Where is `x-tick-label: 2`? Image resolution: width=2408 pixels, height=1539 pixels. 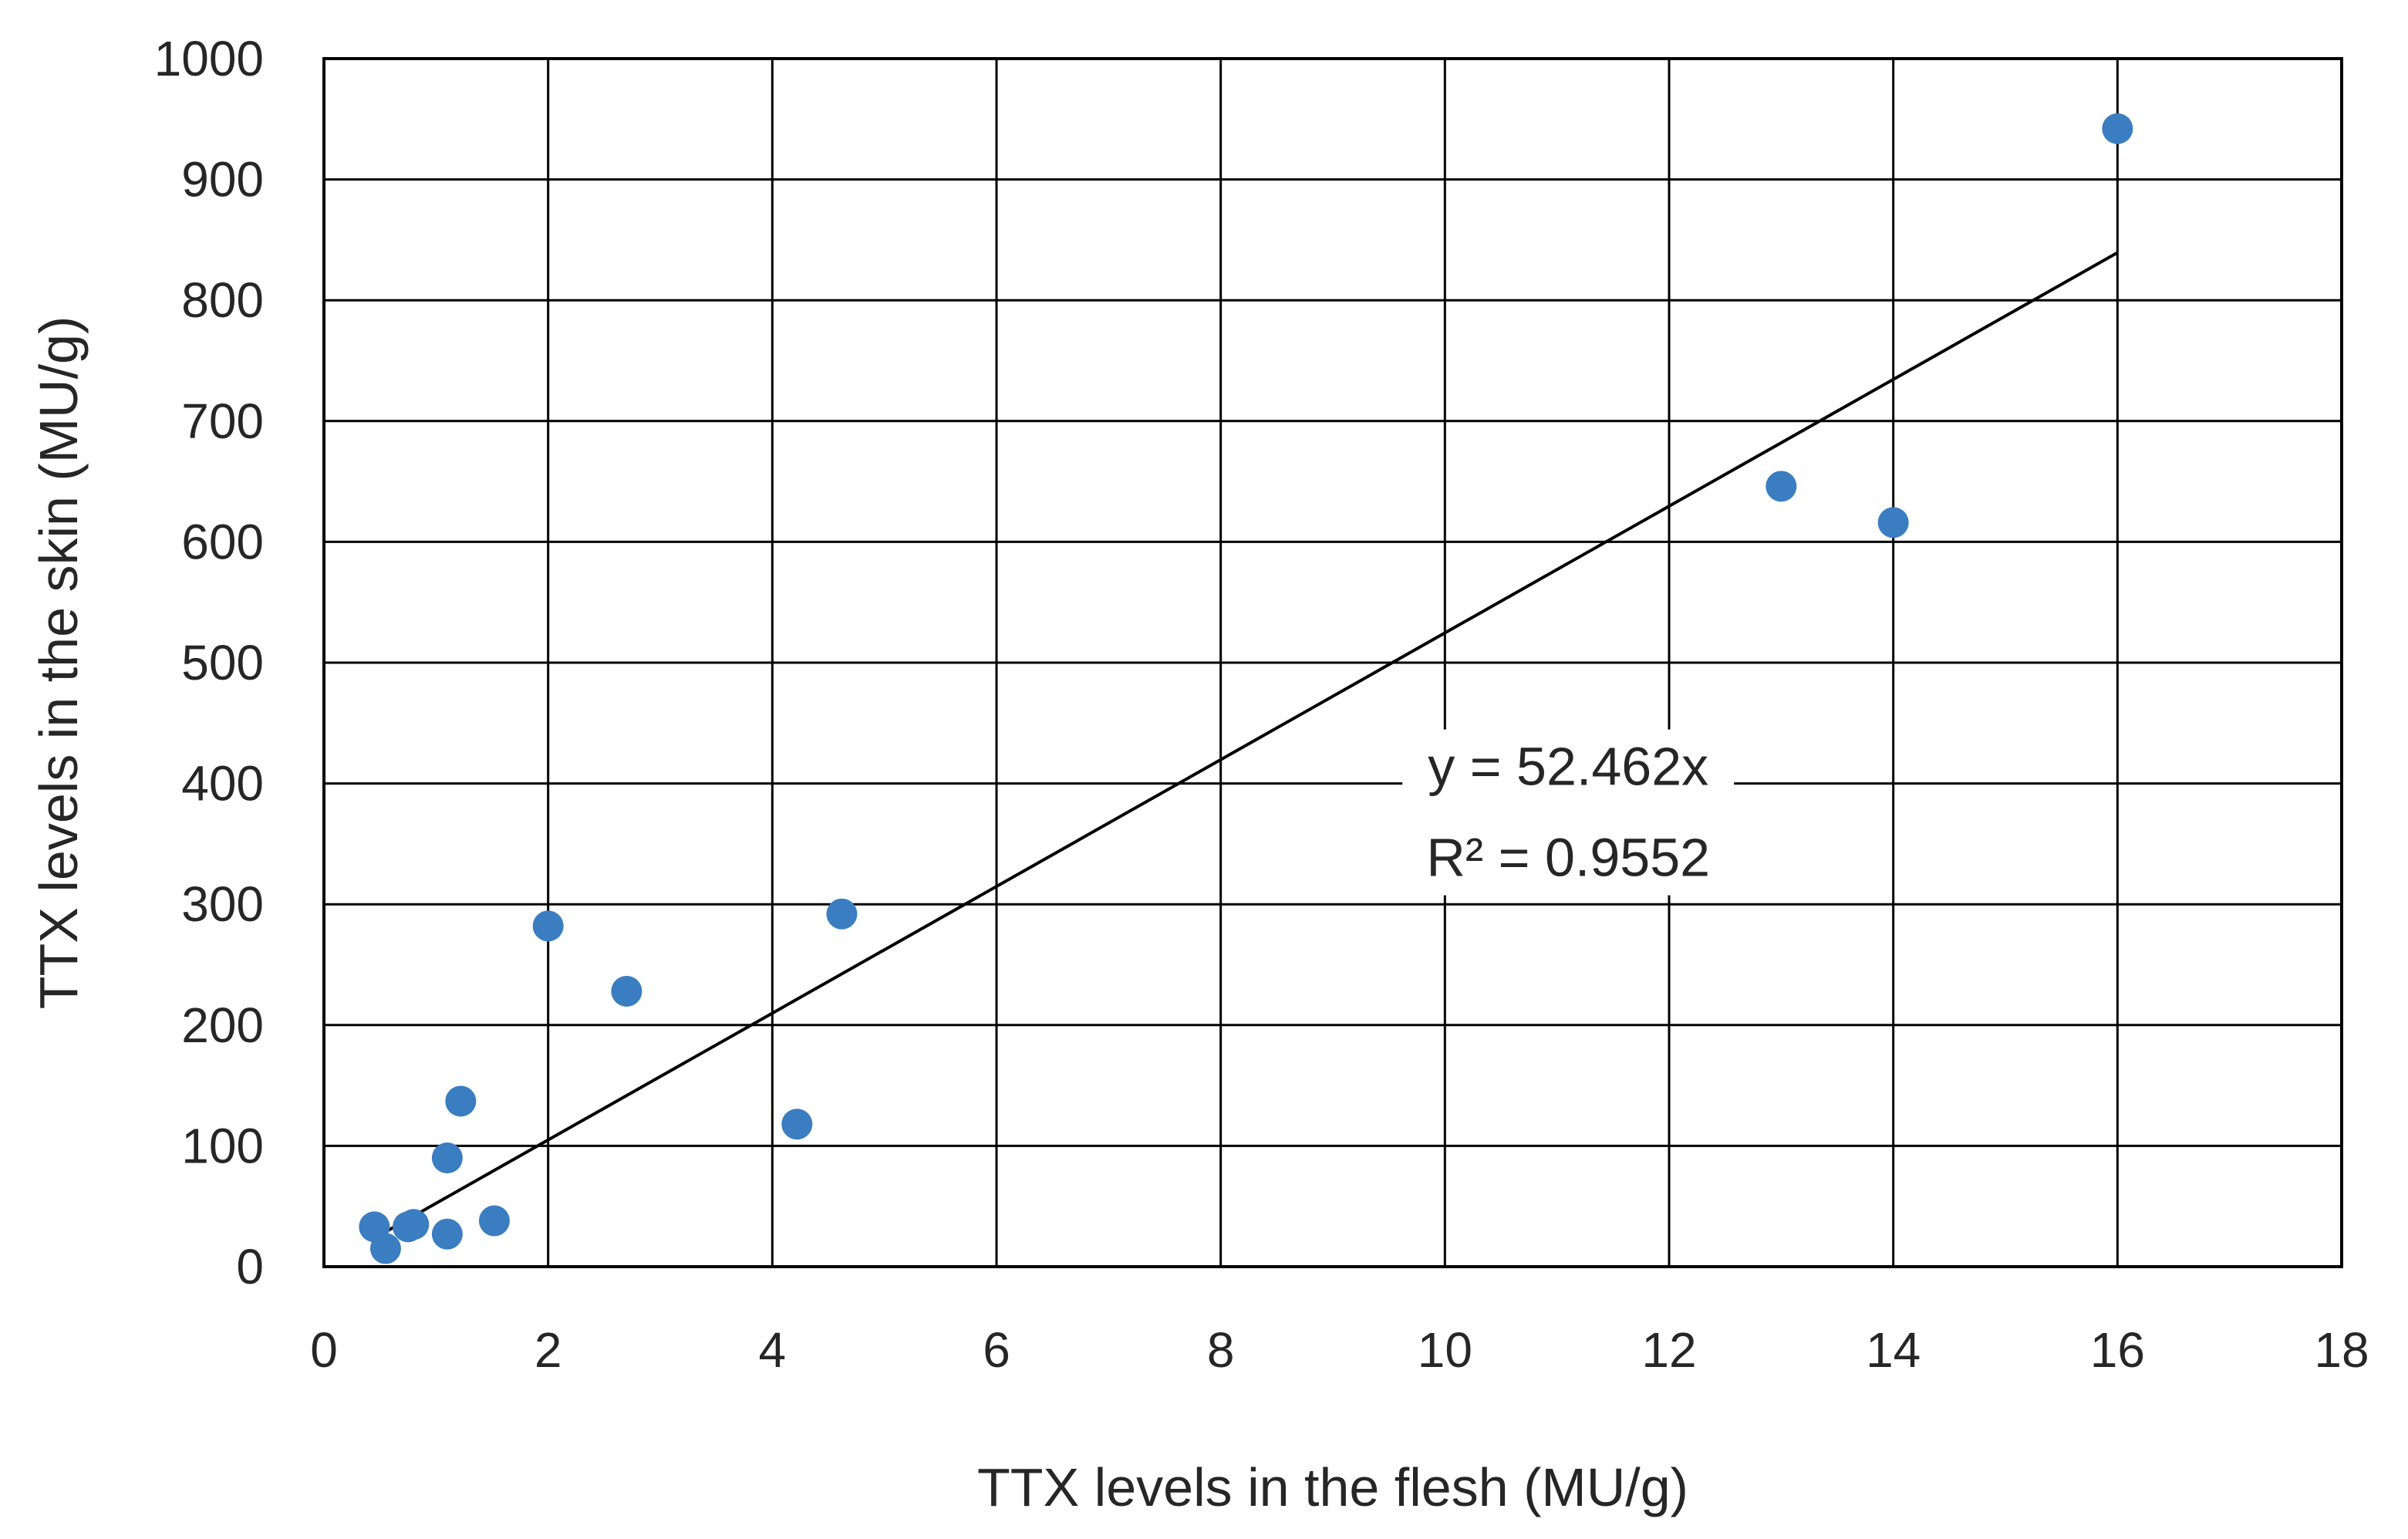
x-tick-label: 2 is located at coordinates (548, 1350).